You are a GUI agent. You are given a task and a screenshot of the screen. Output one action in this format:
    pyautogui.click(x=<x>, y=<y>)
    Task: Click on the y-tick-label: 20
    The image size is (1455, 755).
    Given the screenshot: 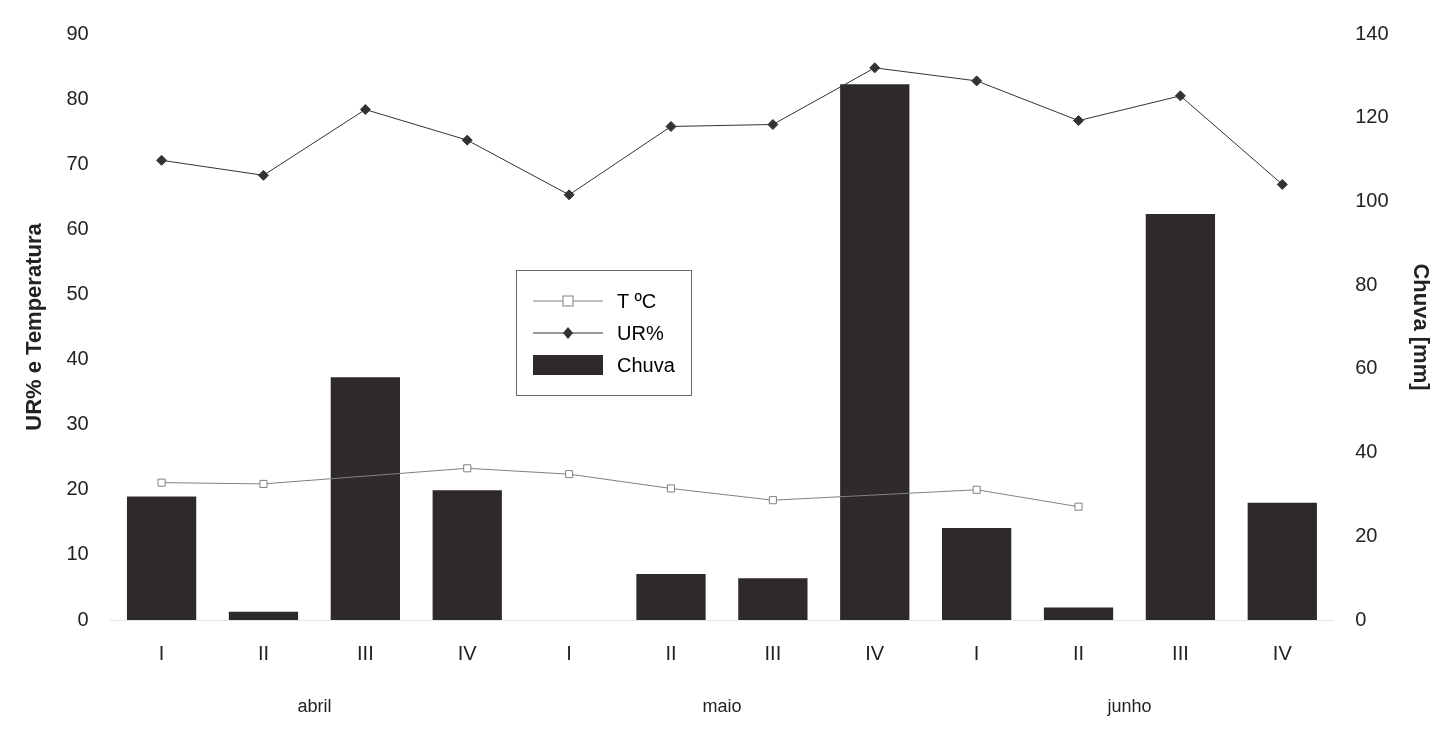 What is the action you would take?
    pyautogui.click(x=77, y=488)
    